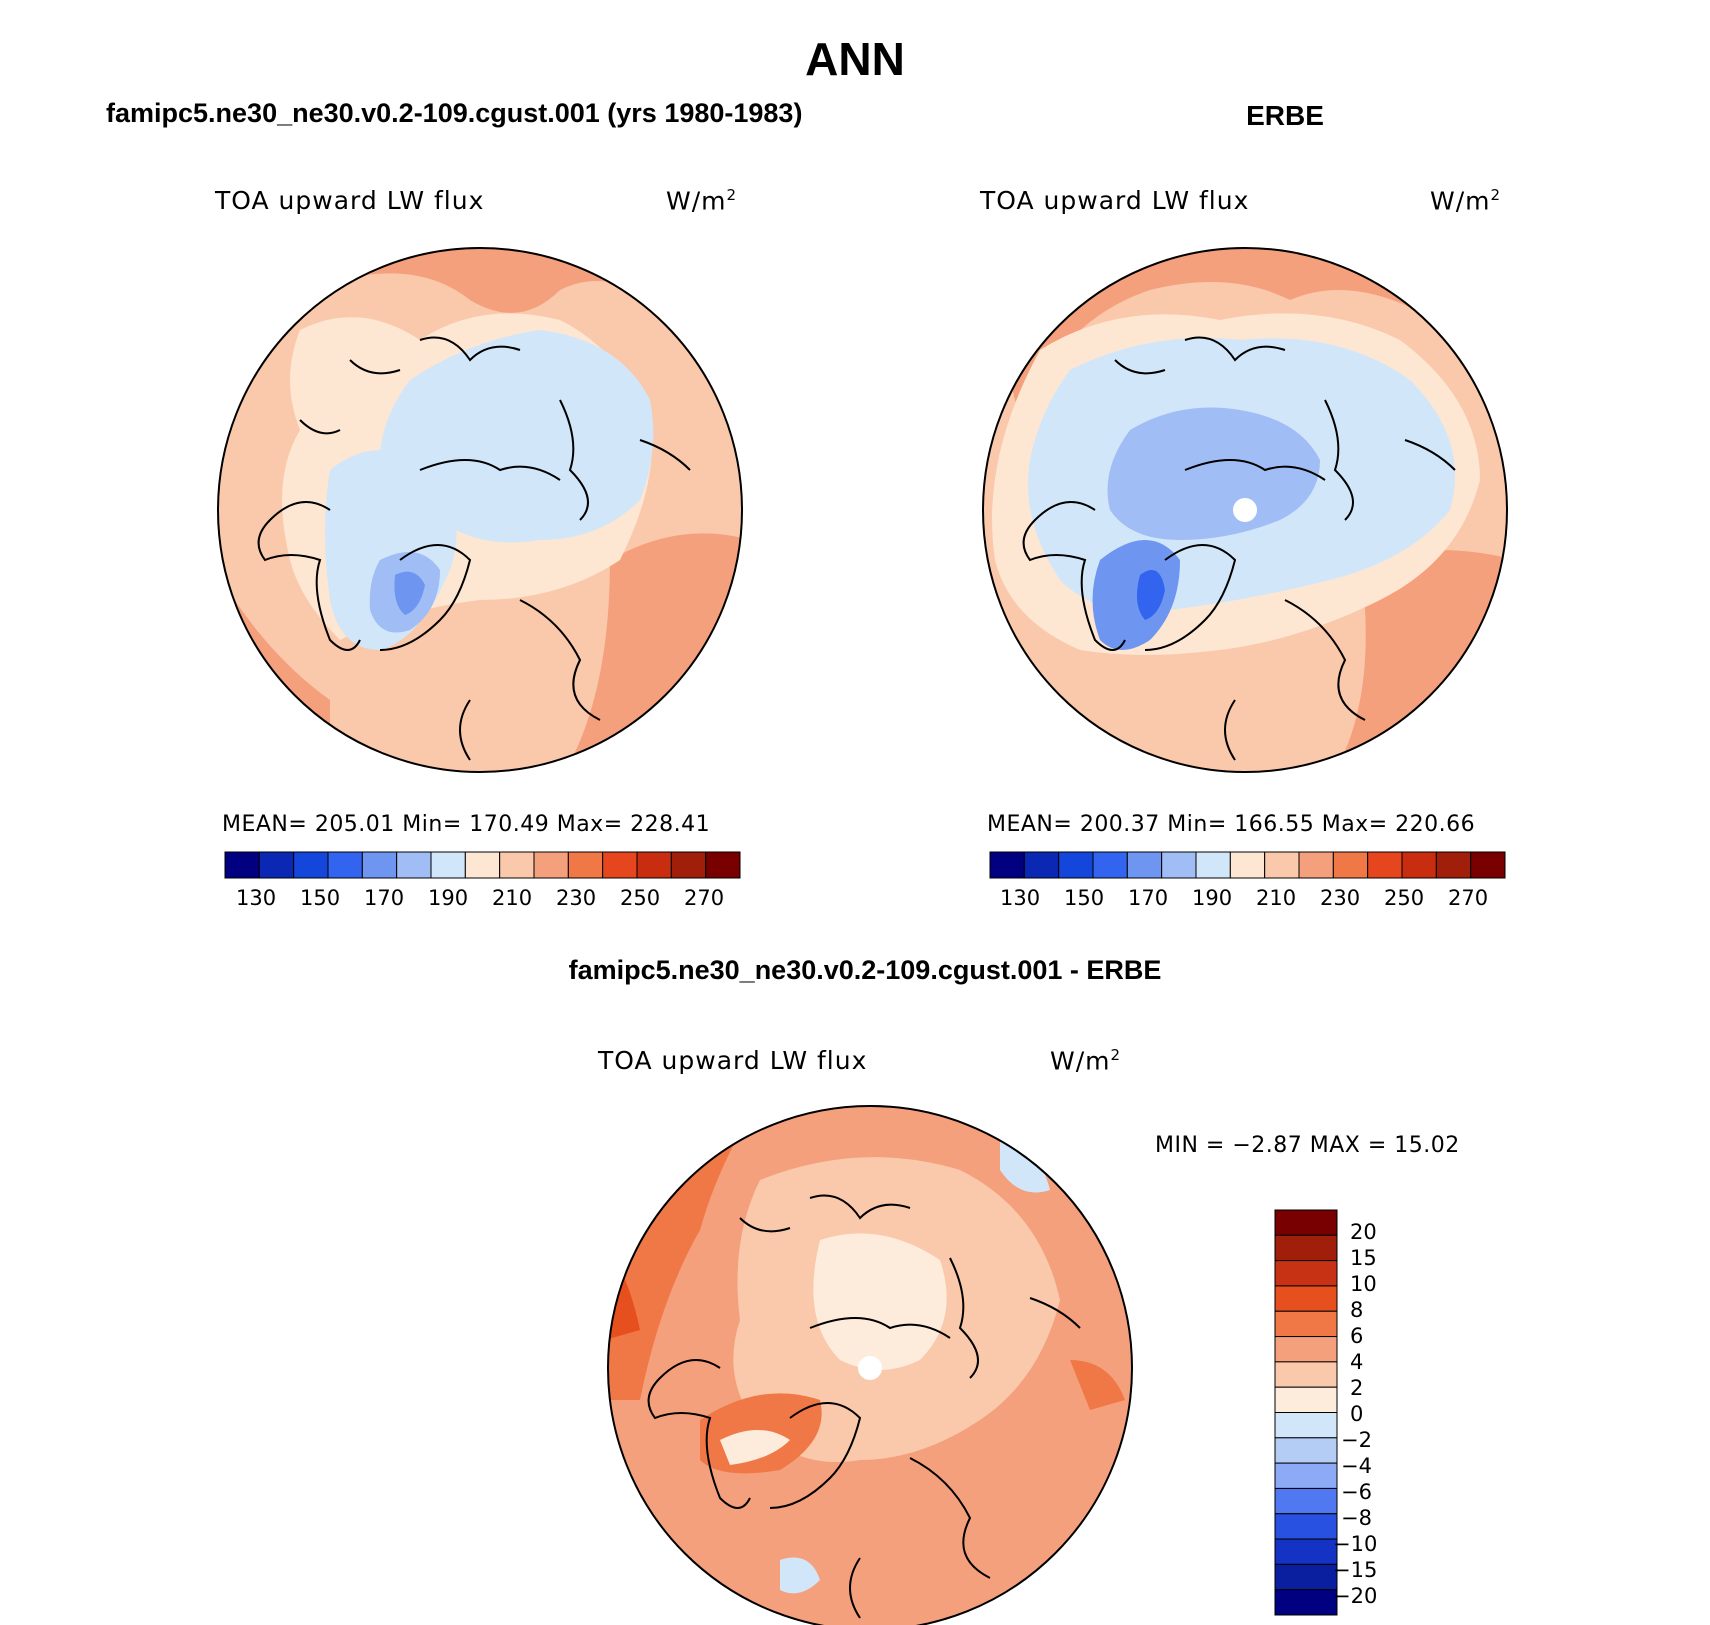  I want to click on difference-cb-label: 10, so click(1363, 1284).